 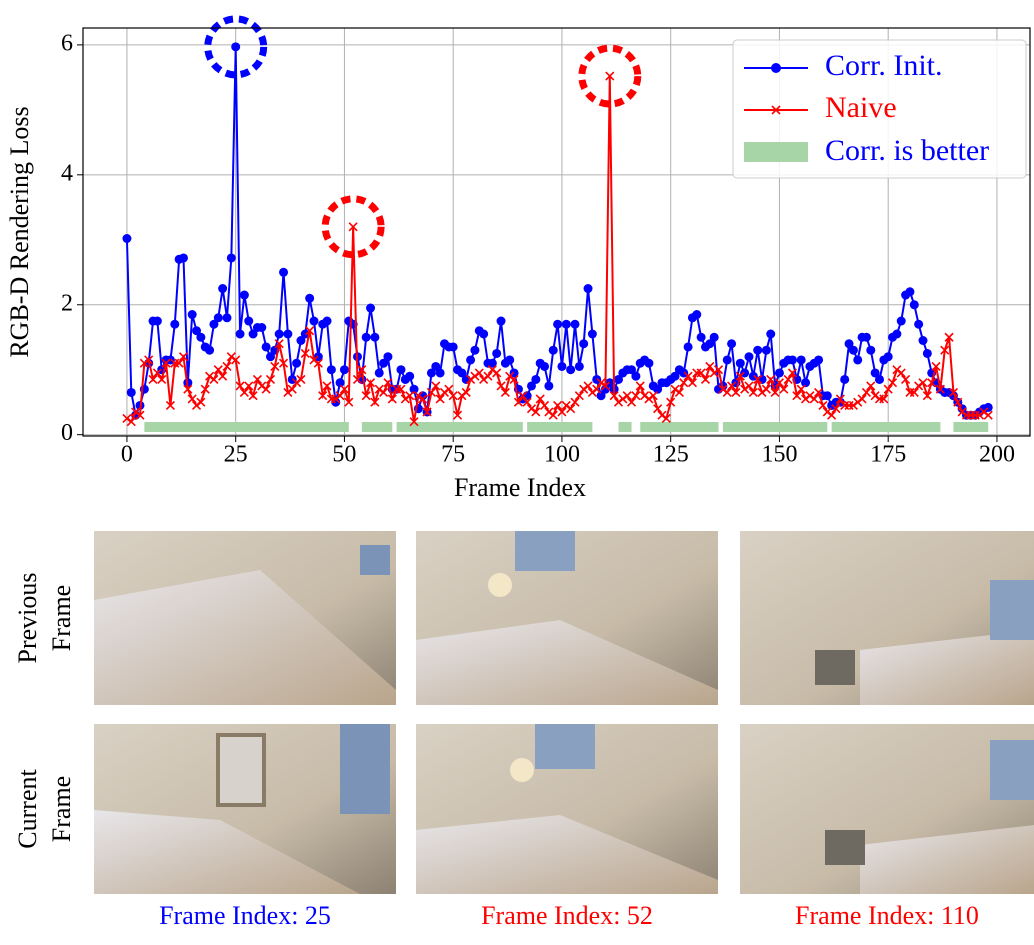 What do you see at coordinates (67, 433) in the screenshot?
I see `y-tick-label: 0` at bounding box center [67, 433].